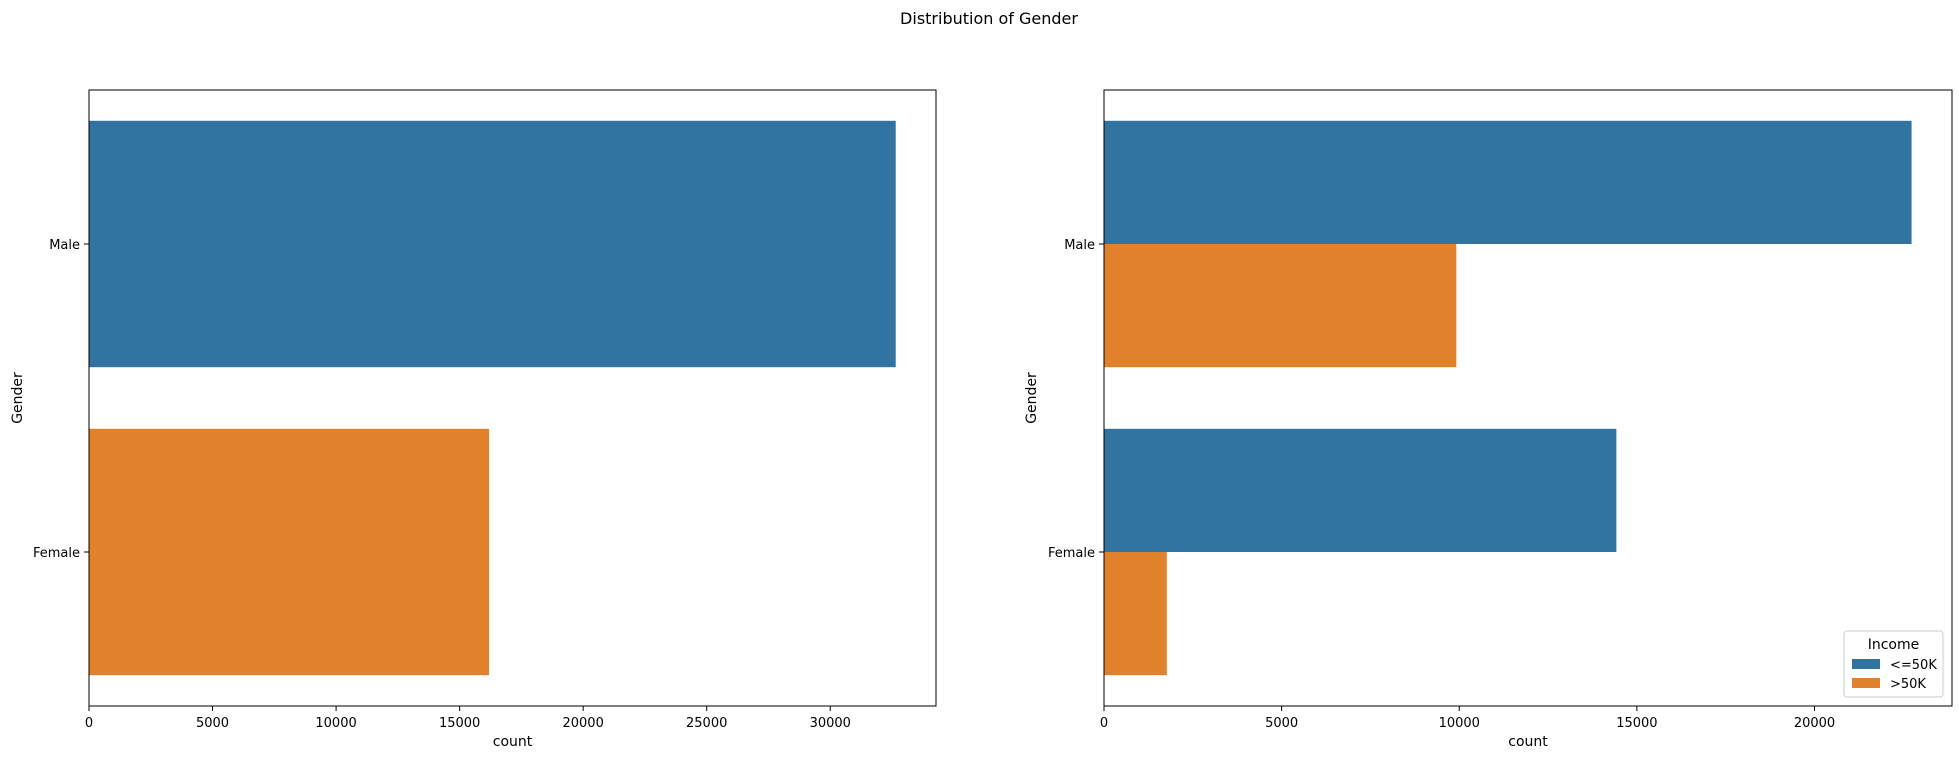 The image size is (1959, 759). I want to click on legend-label-0: <=50K, so click(1913, 665).